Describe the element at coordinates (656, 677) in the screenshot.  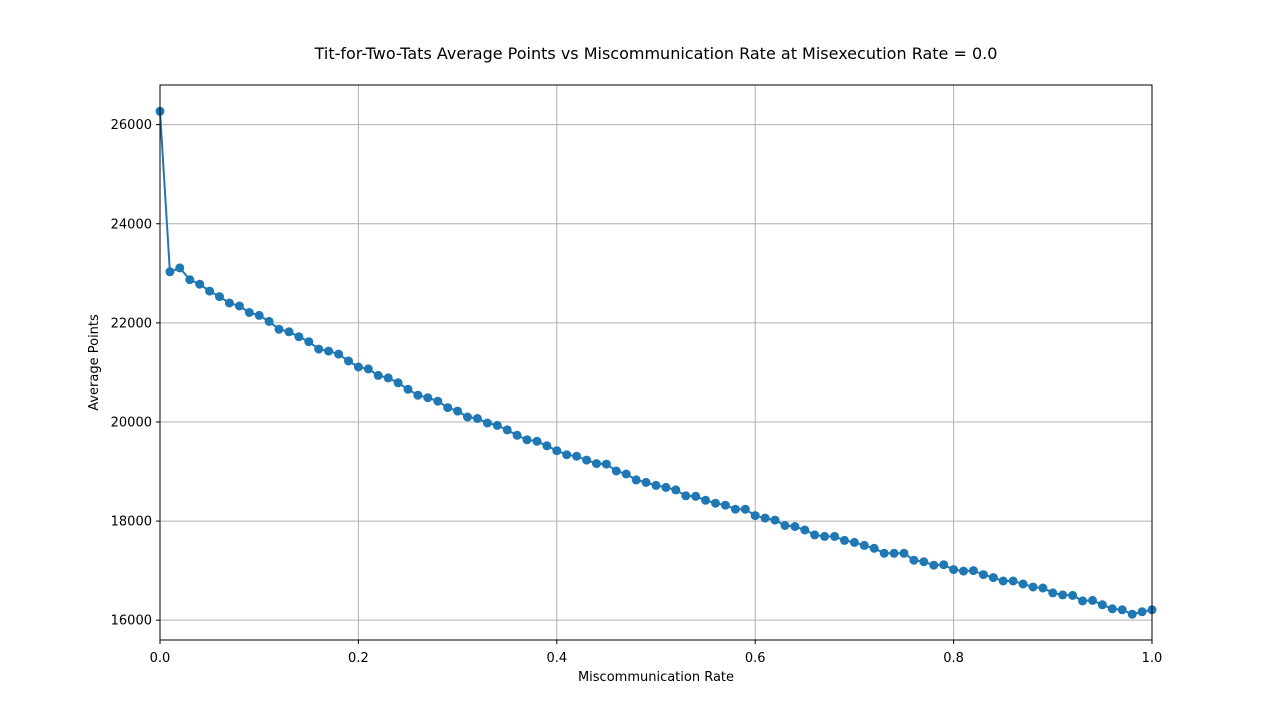
I see `x-axis-label: Miscommunication Rate` at that location.